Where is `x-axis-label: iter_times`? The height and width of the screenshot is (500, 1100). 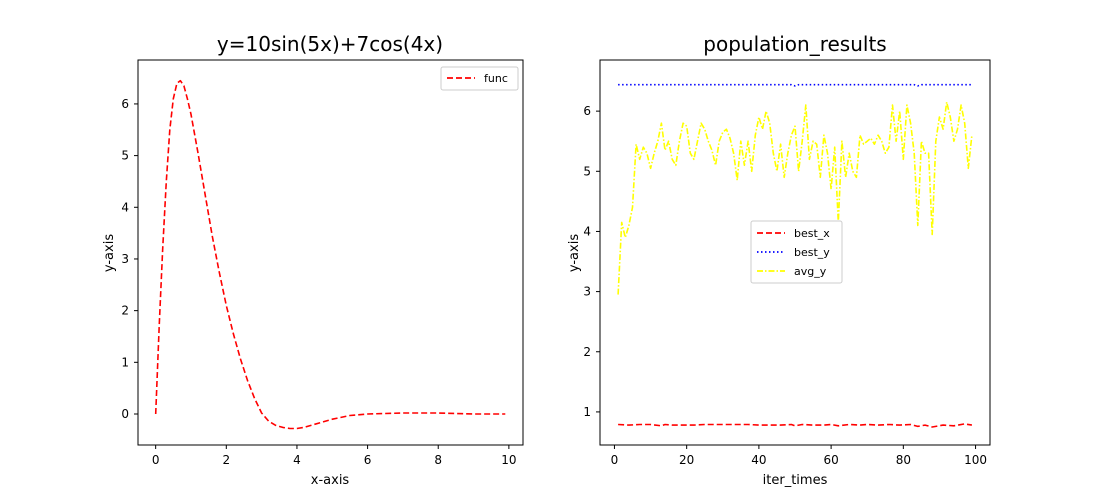
x-axis-label: iter_times is located at coordinates (795, 480).